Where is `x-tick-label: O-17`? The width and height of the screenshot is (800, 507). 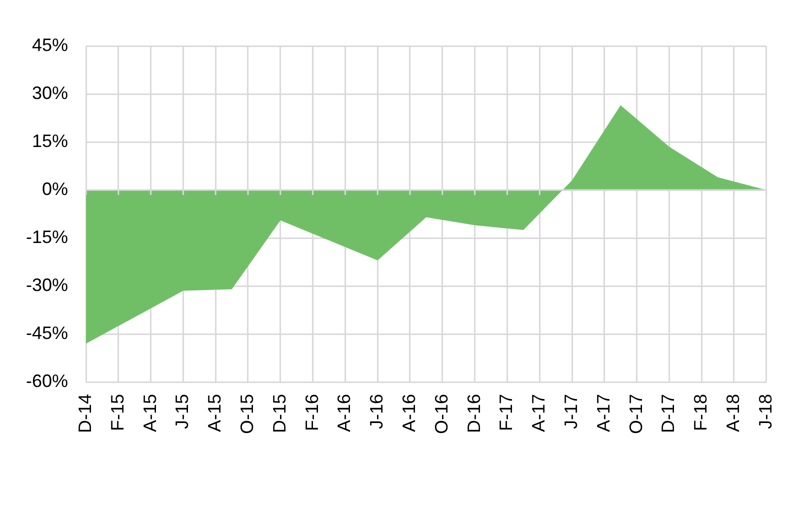
x-tick-label: O-17 is located at coordinates (636, 414).